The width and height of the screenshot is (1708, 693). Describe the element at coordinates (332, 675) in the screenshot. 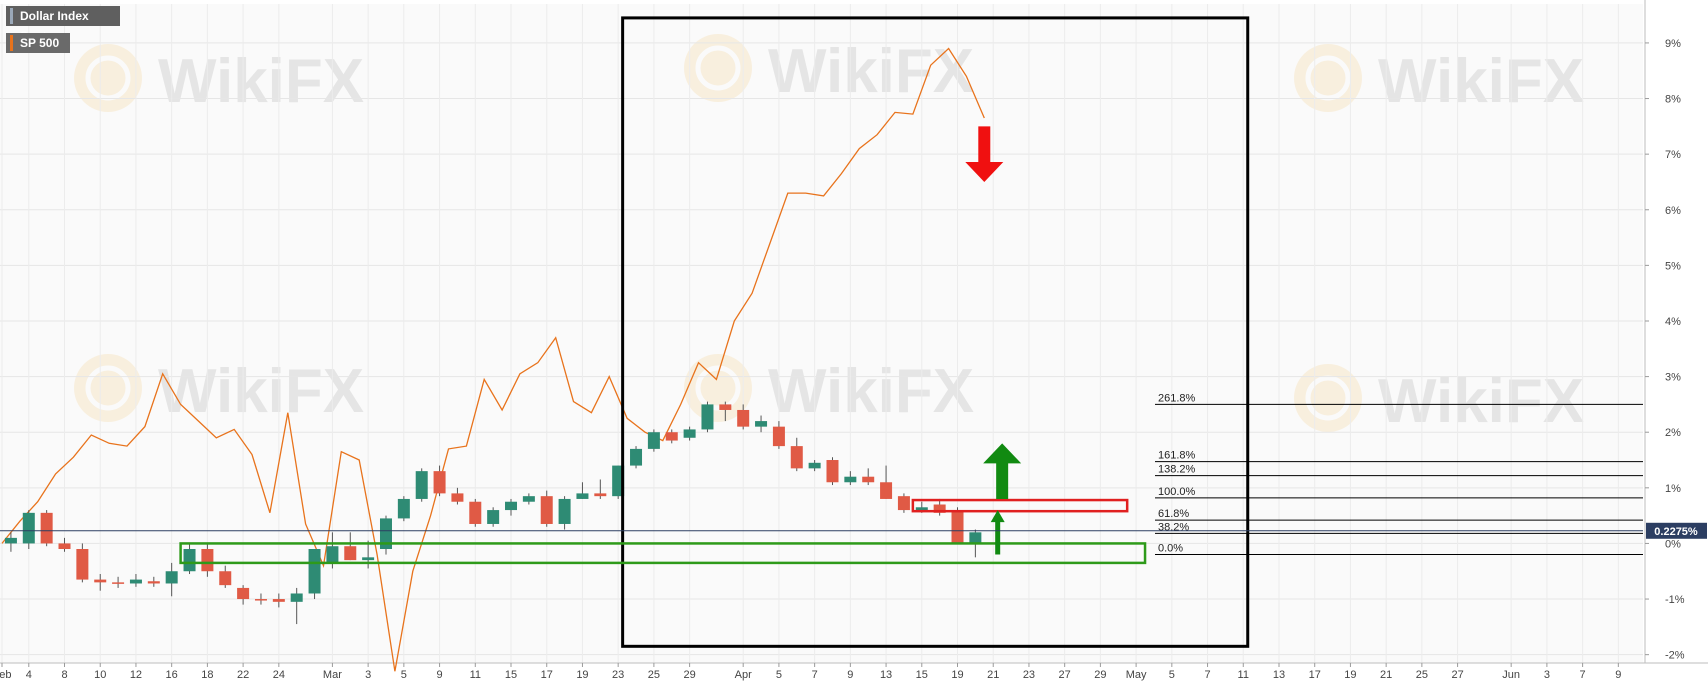

I see `x-tick-label: Mar` at that location.